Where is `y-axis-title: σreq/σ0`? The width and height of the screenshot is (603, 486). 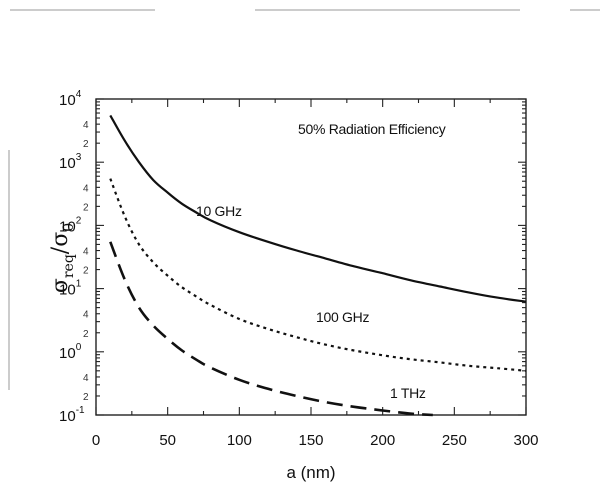
y-axis-title: σreq/σ0 is located at coordinates (62, 258).